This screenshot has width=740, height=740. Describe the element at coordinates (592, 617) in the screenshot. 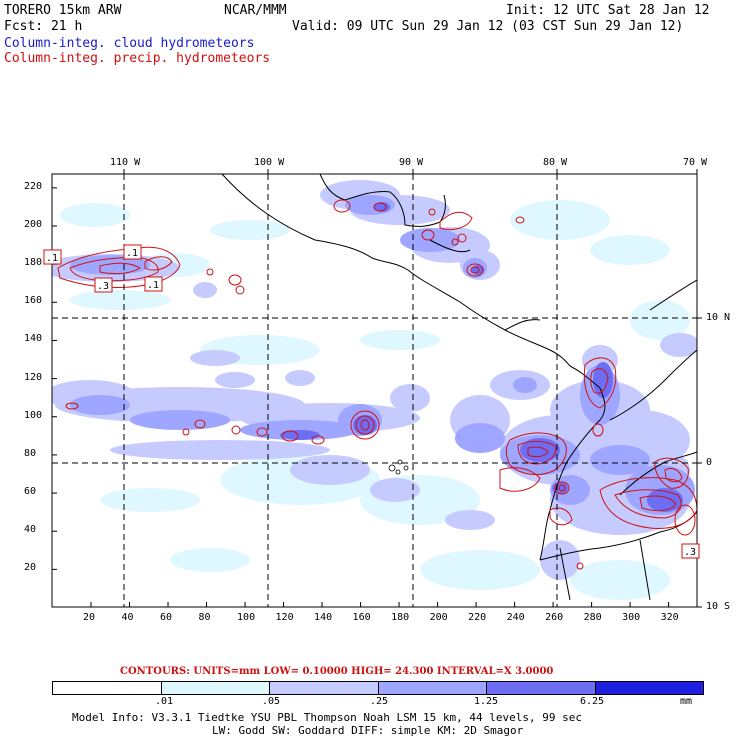

I see `x-tick-label: 280` at that location.